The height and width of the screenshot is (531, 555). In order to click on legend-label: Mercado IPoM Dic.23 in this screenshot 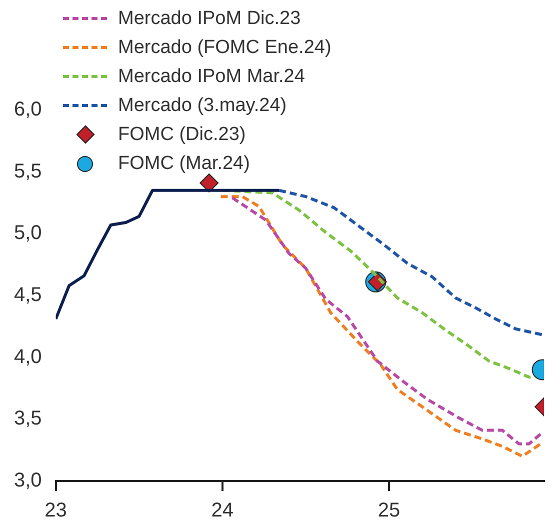, I will do `click(209, 19)`.